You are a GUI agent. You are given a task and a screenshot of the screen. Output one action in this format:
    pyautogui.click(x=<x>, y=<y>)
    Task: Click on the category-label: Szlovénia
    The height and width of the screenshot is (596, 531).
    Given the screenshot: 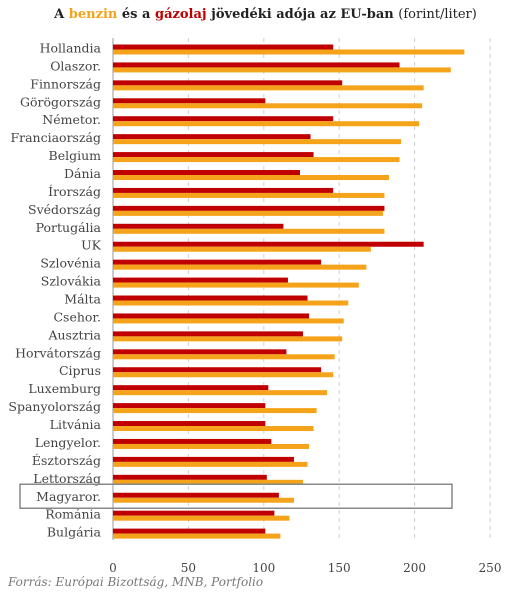 What is the action you would take?
    pyautogui.click(x=70, y=263)
    